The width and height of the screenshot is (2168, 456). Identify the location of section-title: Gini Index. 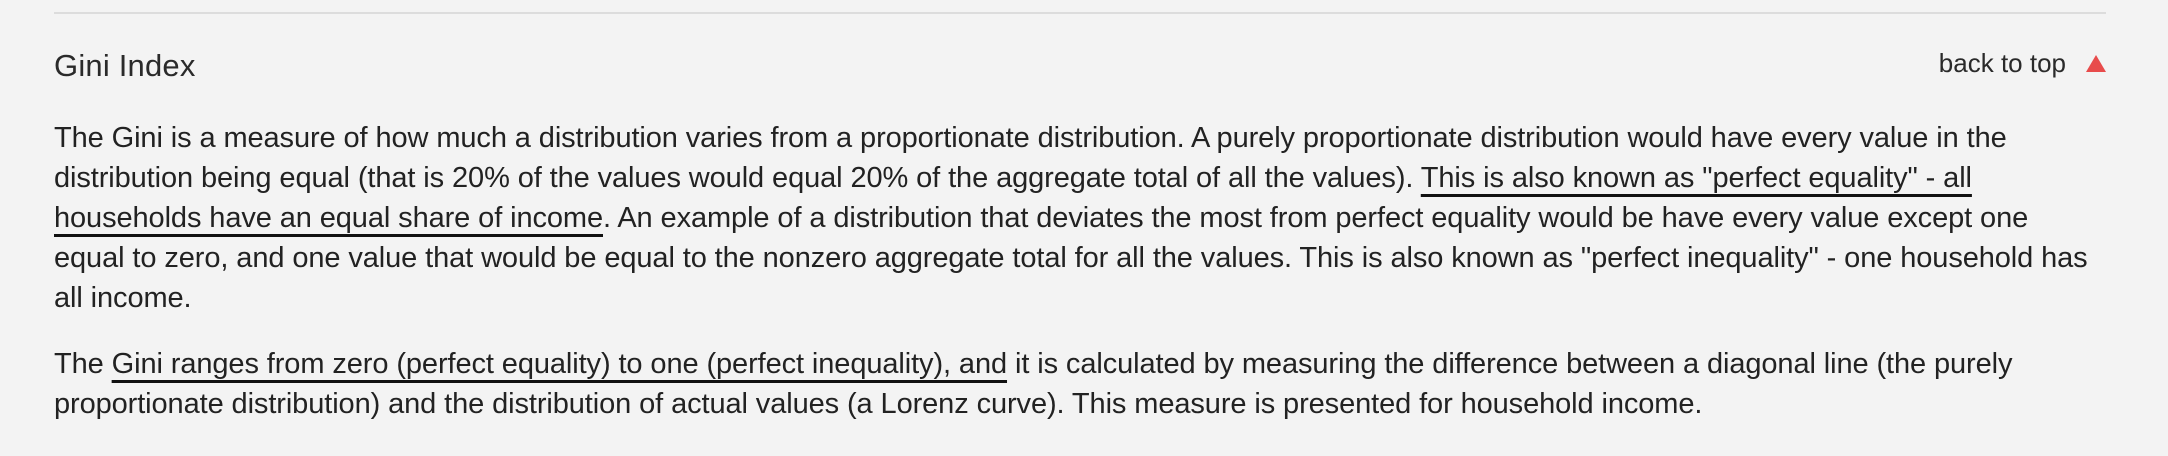
(125, 65).